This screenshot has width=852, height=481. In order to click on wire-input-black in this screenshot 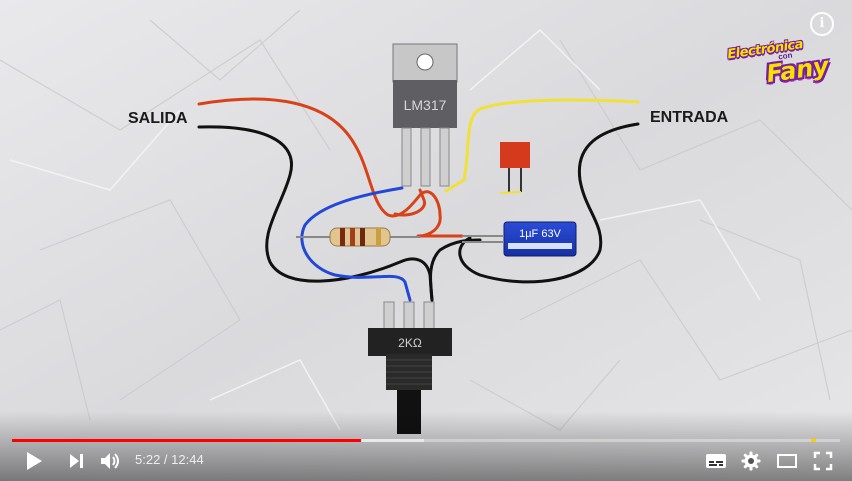, I will do `click(549, 203)`.